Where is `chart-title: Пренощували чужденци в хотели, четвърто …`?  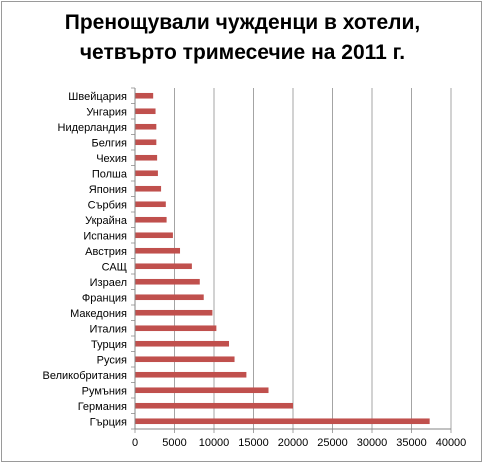 chart-title: Пренощували чужденци в хотели, четвърто … is located at coordinates (242, 38).